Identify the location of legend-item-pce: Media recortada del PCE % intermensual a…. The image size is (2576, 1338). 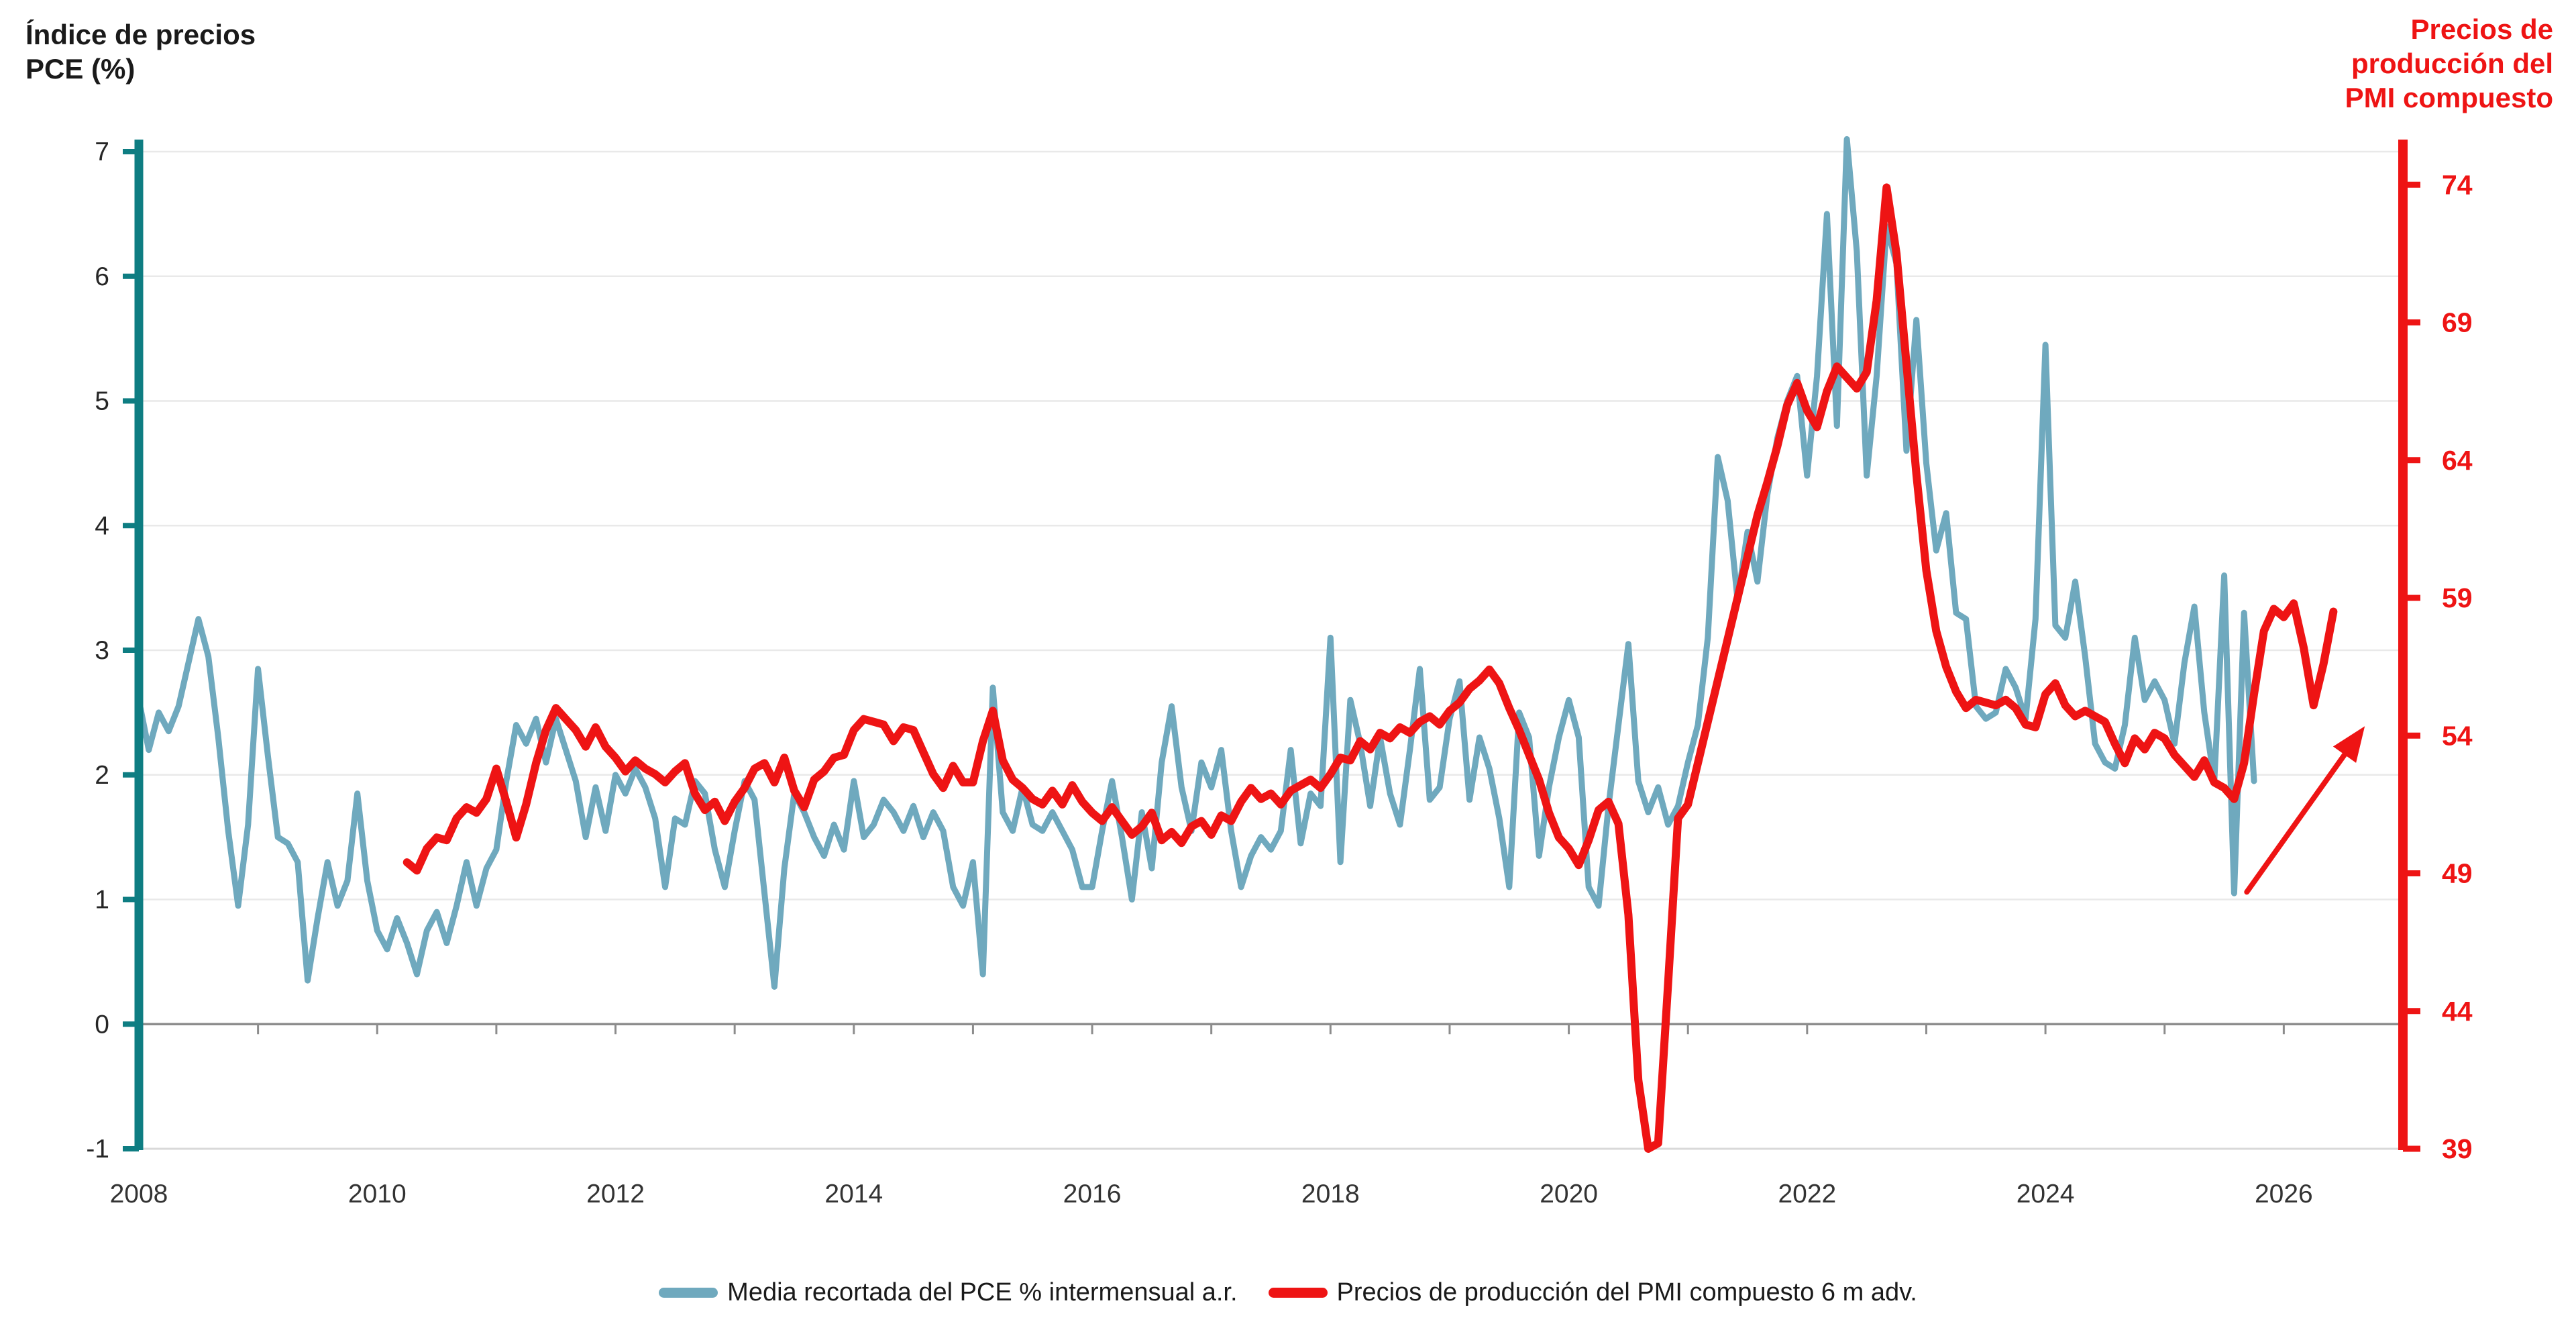
(948, 1292).